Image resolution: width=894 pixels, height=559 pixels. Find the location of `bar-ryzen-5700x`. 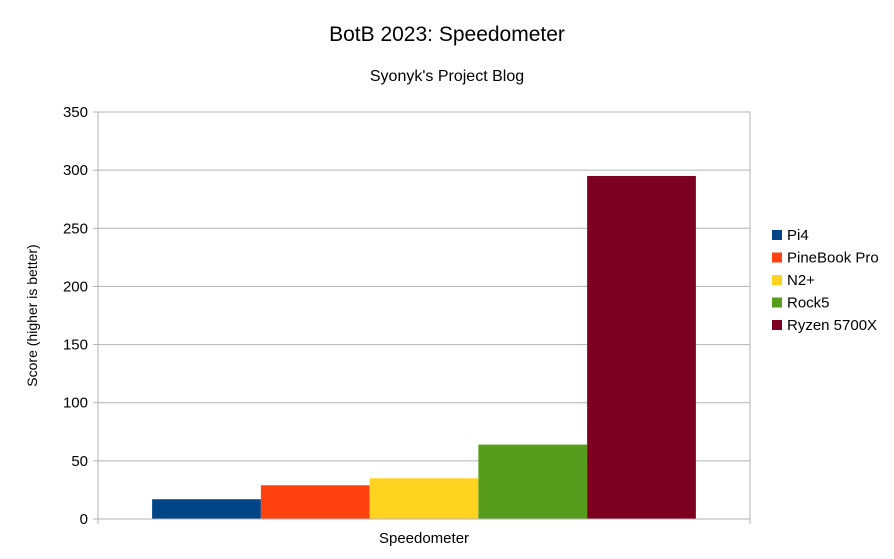

bar-ryzen-5700x is located at coordinates (641, 347).